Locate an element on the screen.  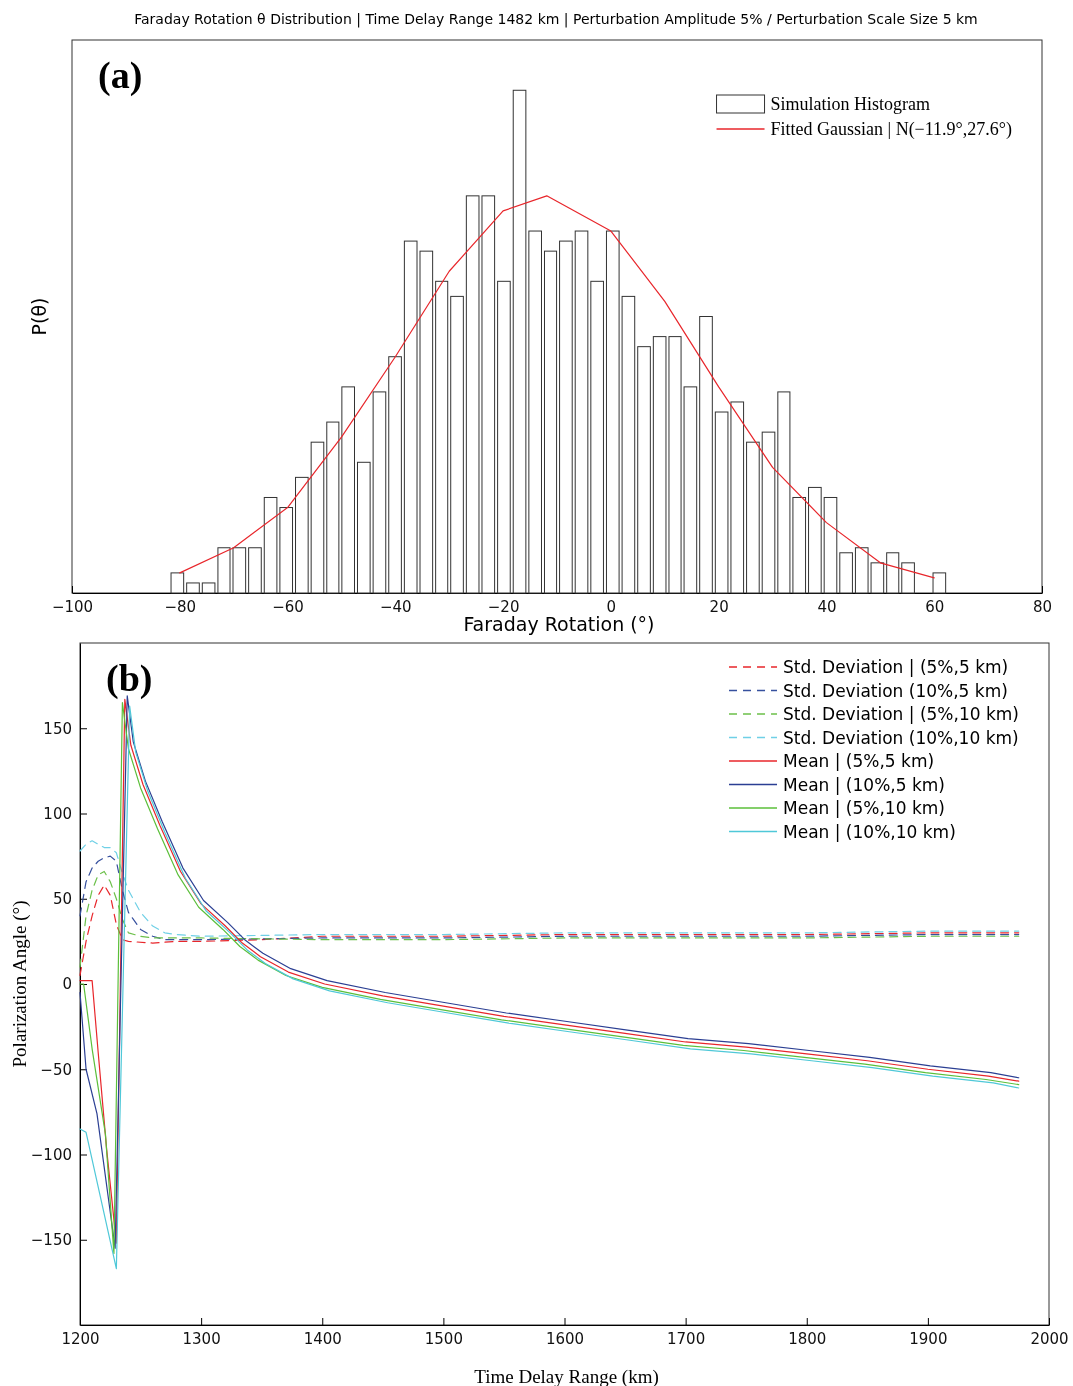
legend-label: Mean | (5%,10 km) is located at coordinates (864, 808).